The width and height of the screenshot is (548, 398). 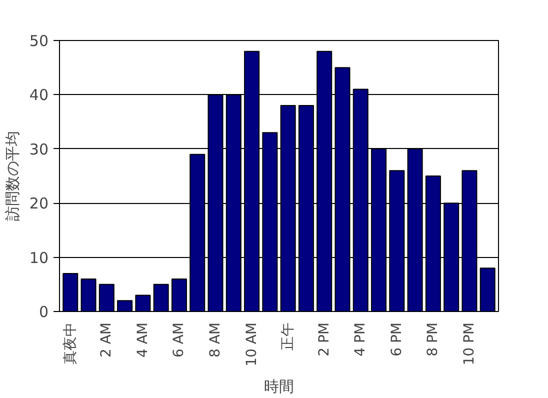 What do you see at coordinates (106, 340) in the screenshot?
I see `x-tick-label: 2 AM` at bounding box center [106, 340].